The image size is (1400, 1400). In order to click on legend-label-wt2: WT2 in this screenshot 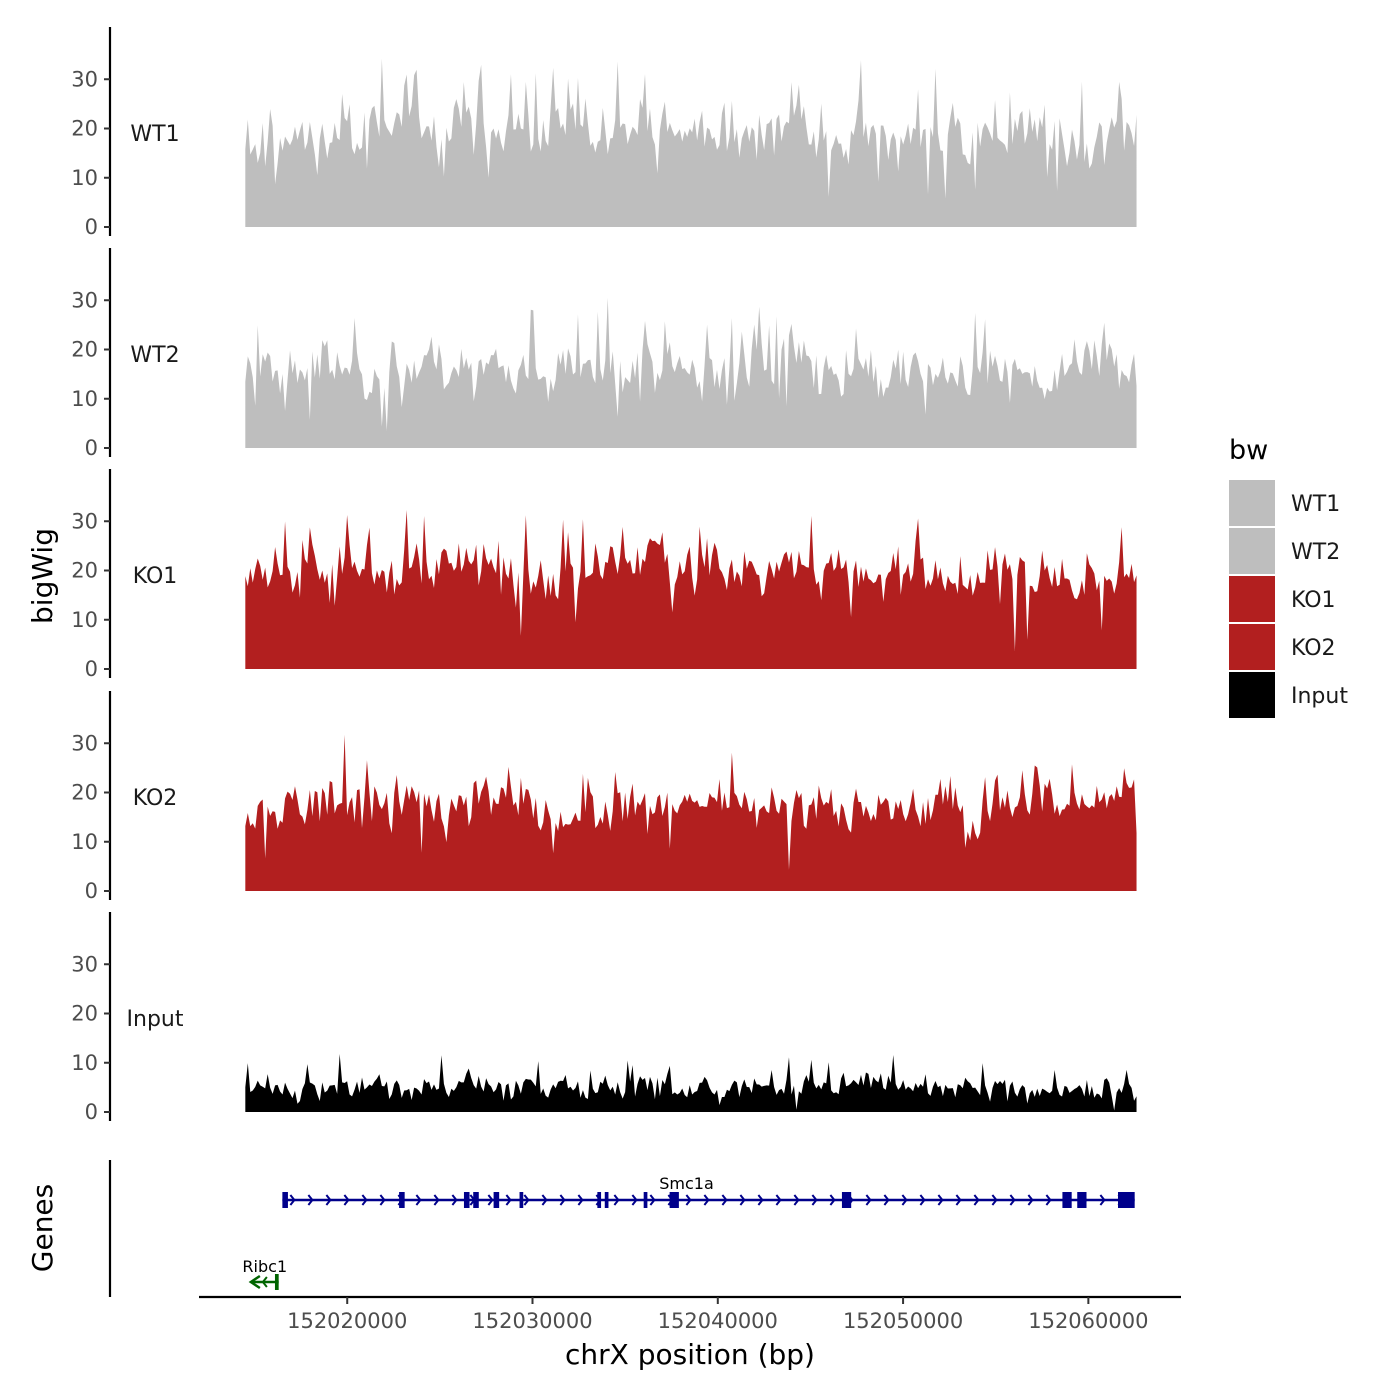, I will do `click(1315, 552)`.